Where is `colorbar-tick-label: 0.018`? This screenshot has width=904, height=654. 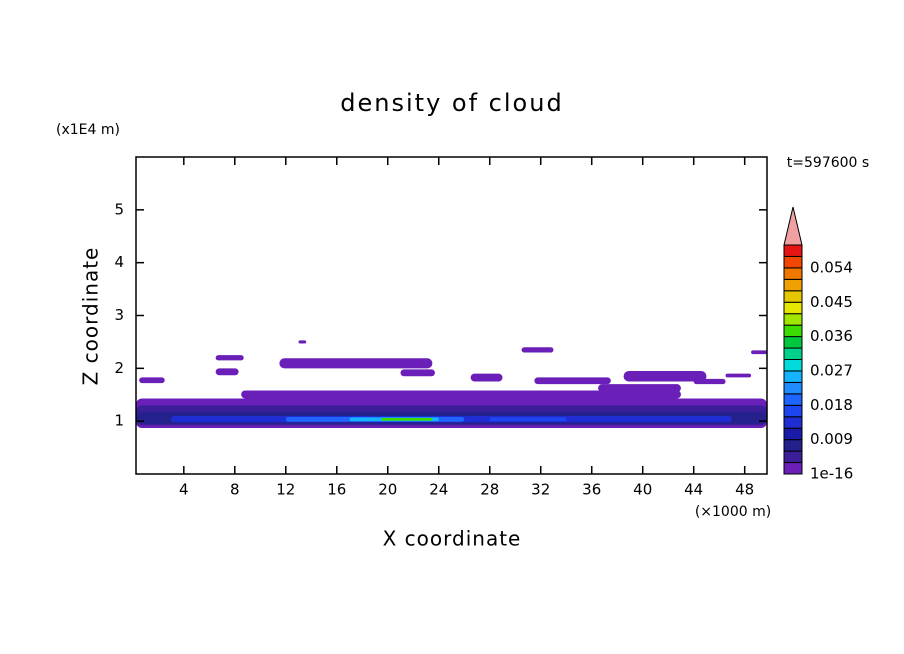
colorbar-tick-label: 0.018 is located at coordinates (831, 405).